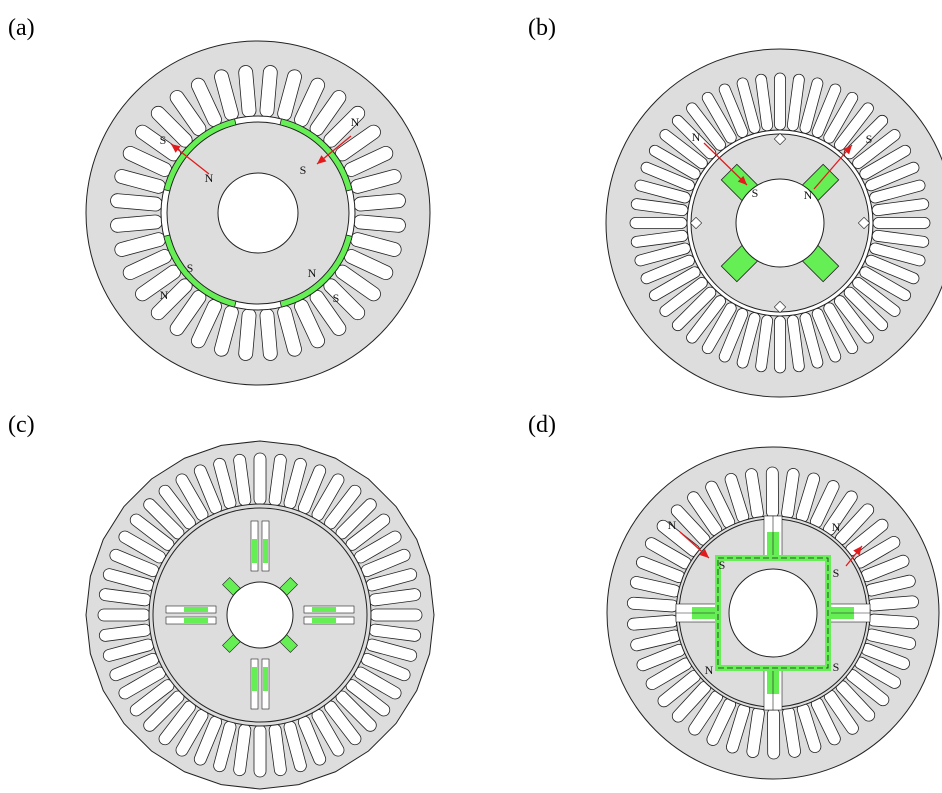  I want to click on panel-label-b: (b), so click(542, 28).